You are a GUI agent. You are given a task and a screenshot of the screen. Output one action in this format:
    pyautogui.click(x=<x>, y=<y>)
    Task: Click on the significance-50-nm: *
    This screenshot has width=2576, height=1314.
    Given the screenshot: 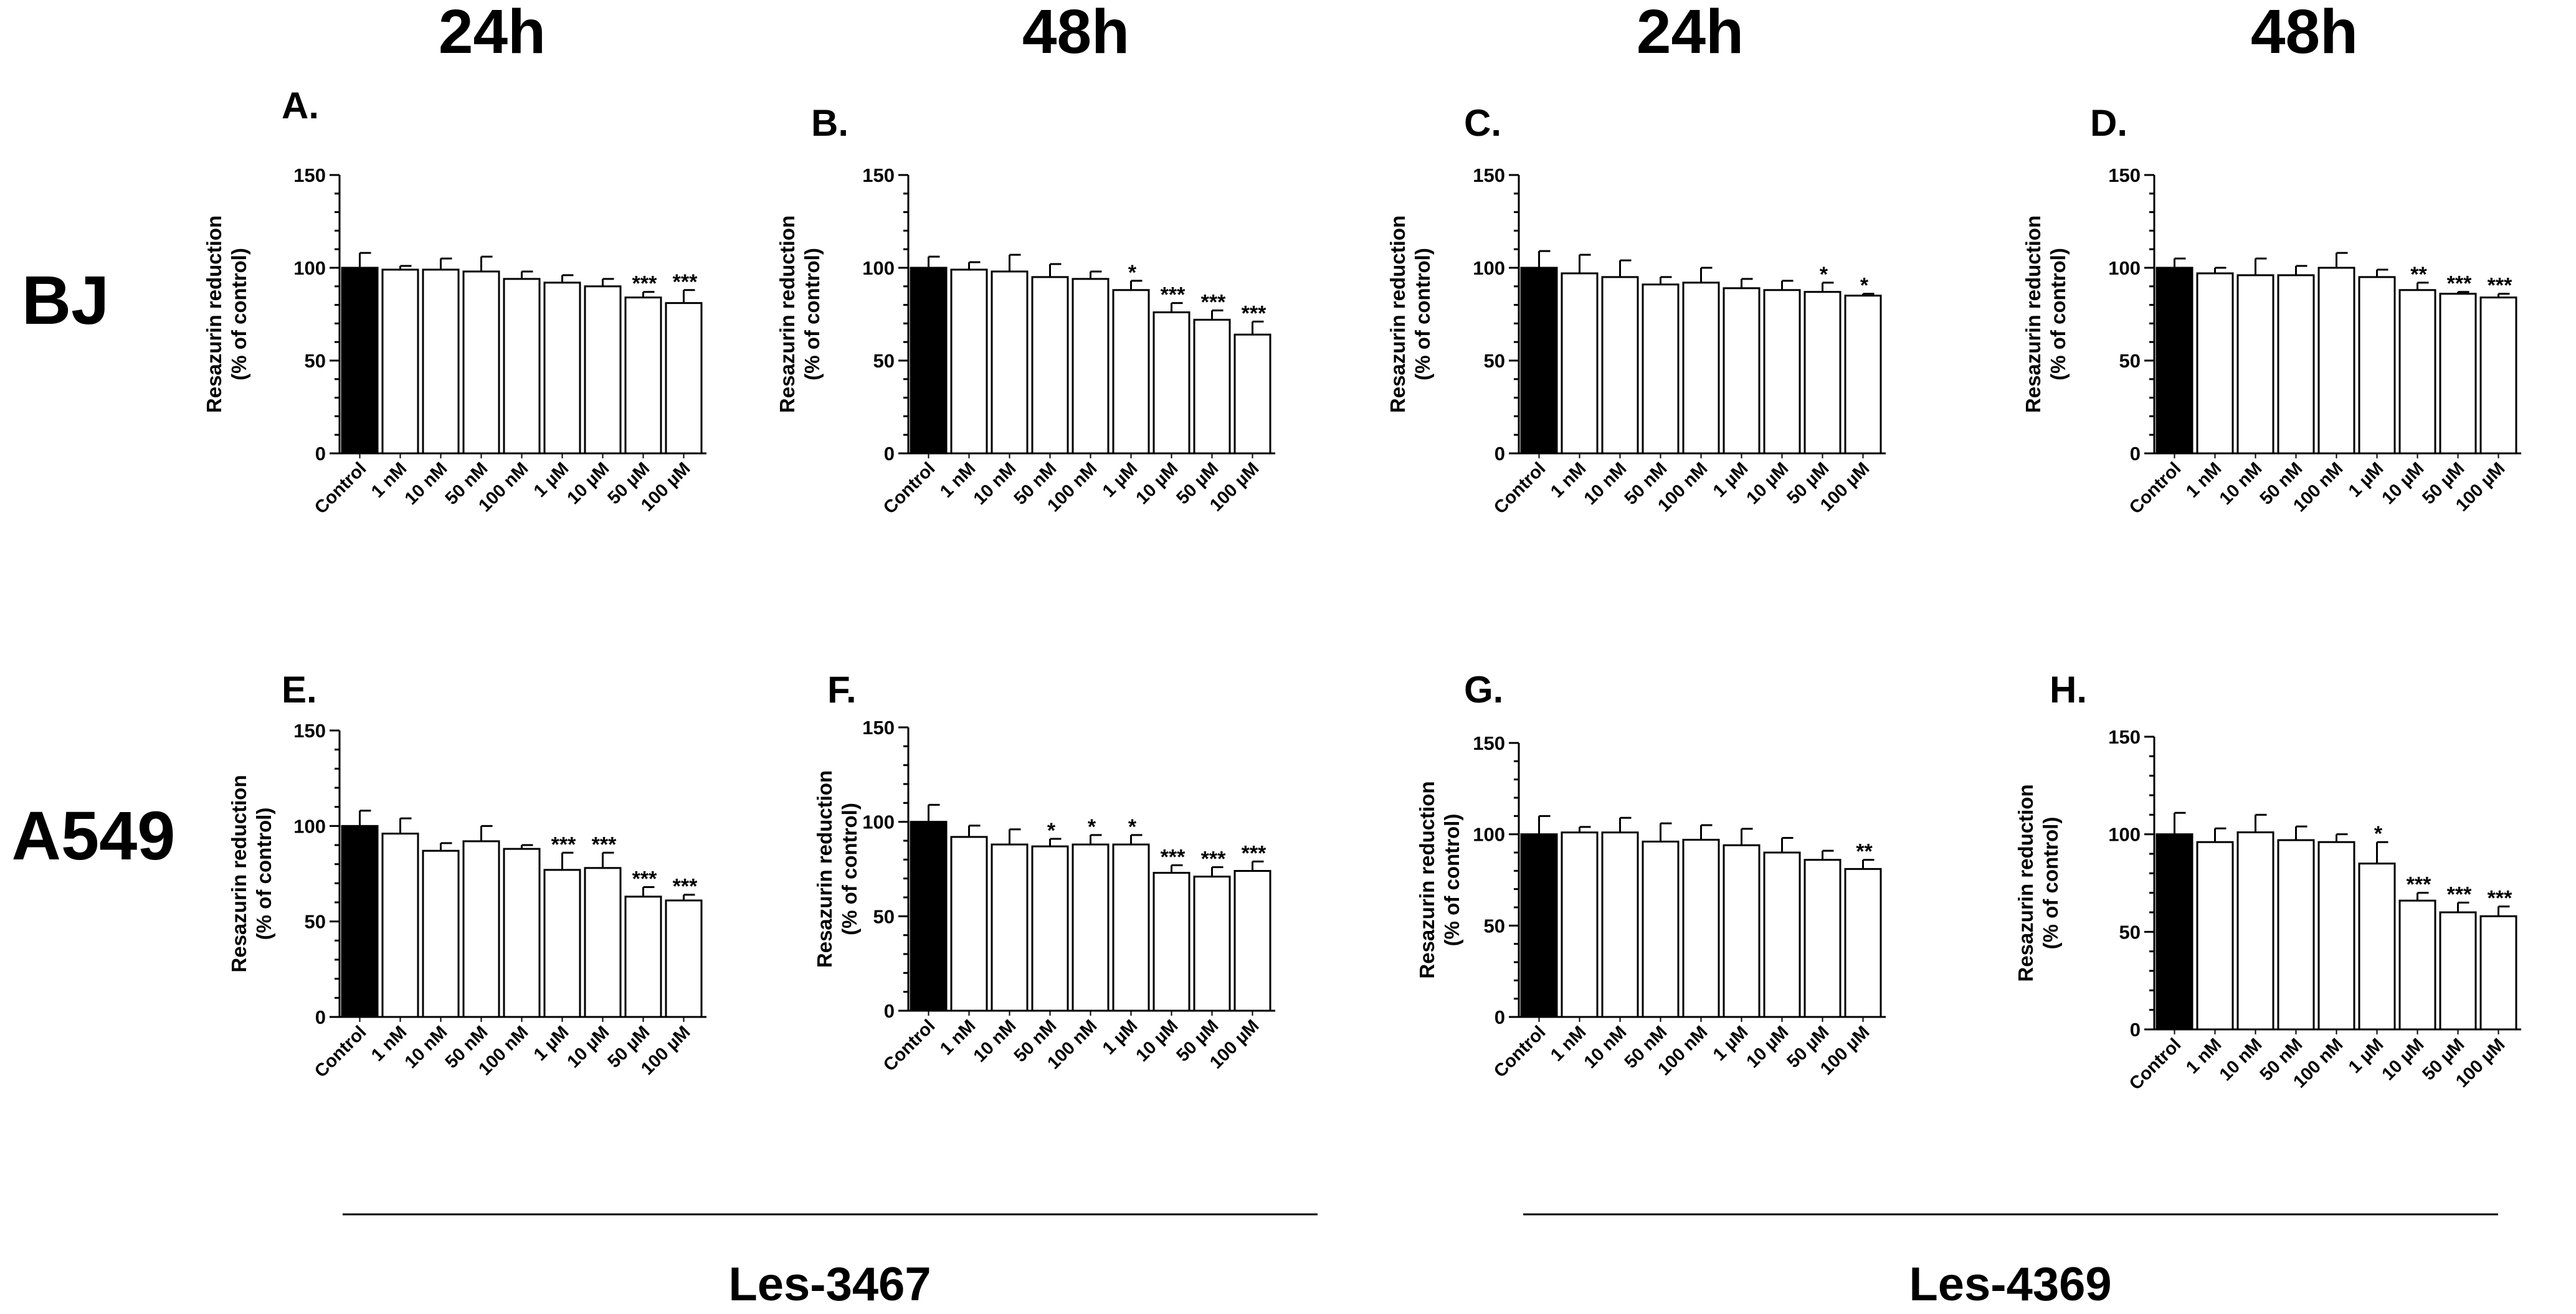 What is the action you would take?
    pyautogui.click(x=1051, y=831)
    